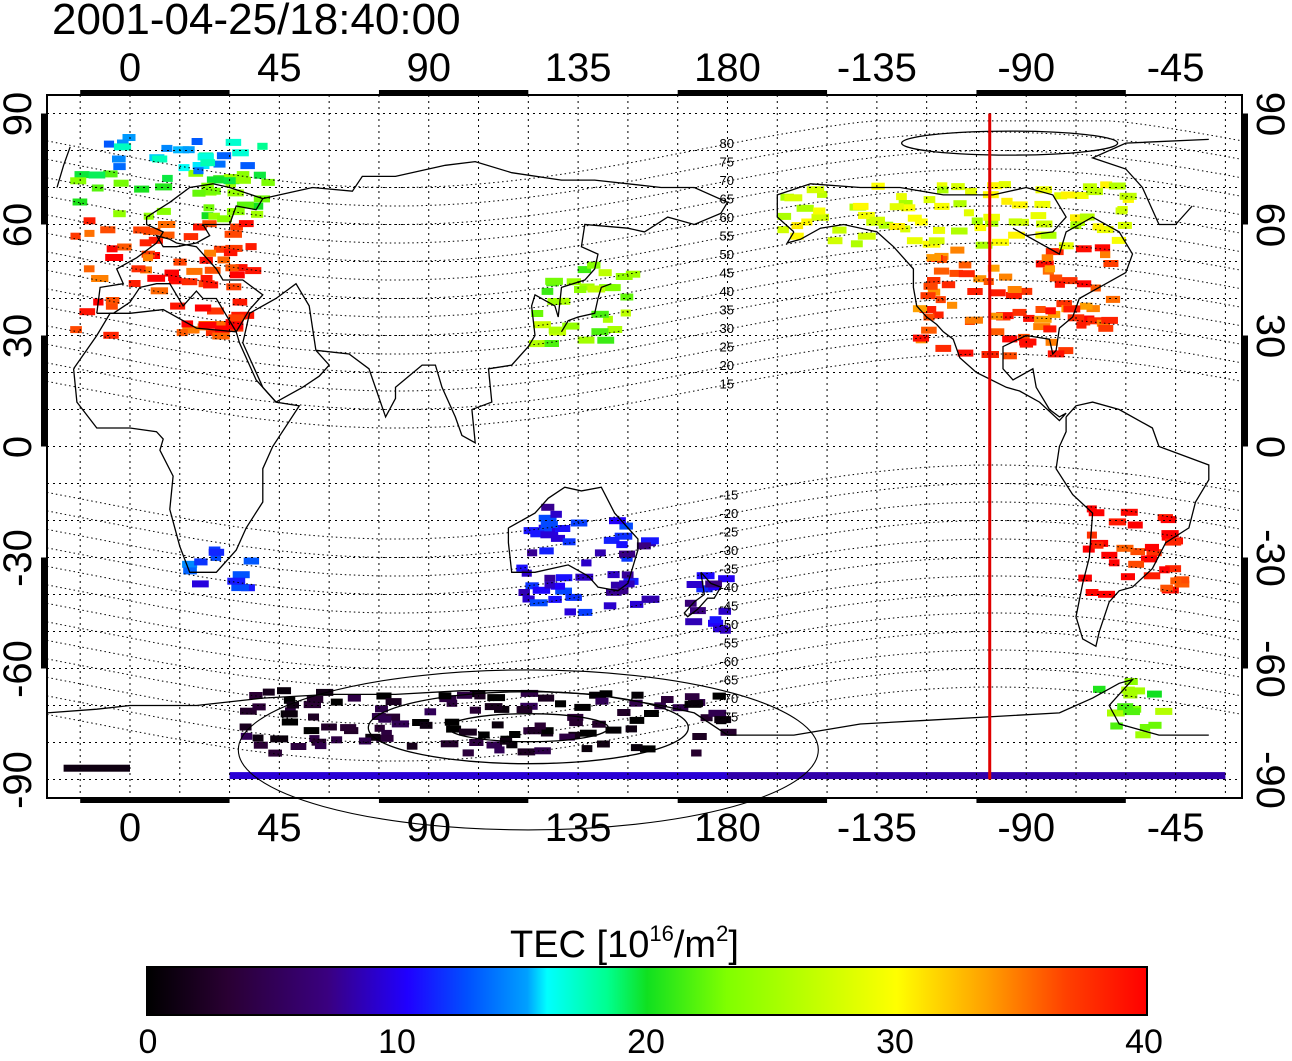 Image resolution: width=1292 pixels, height=1061 pixels. Describe the element at coordinates (728, 606) in the screenshot. I see `contour-label: -45` at that location.